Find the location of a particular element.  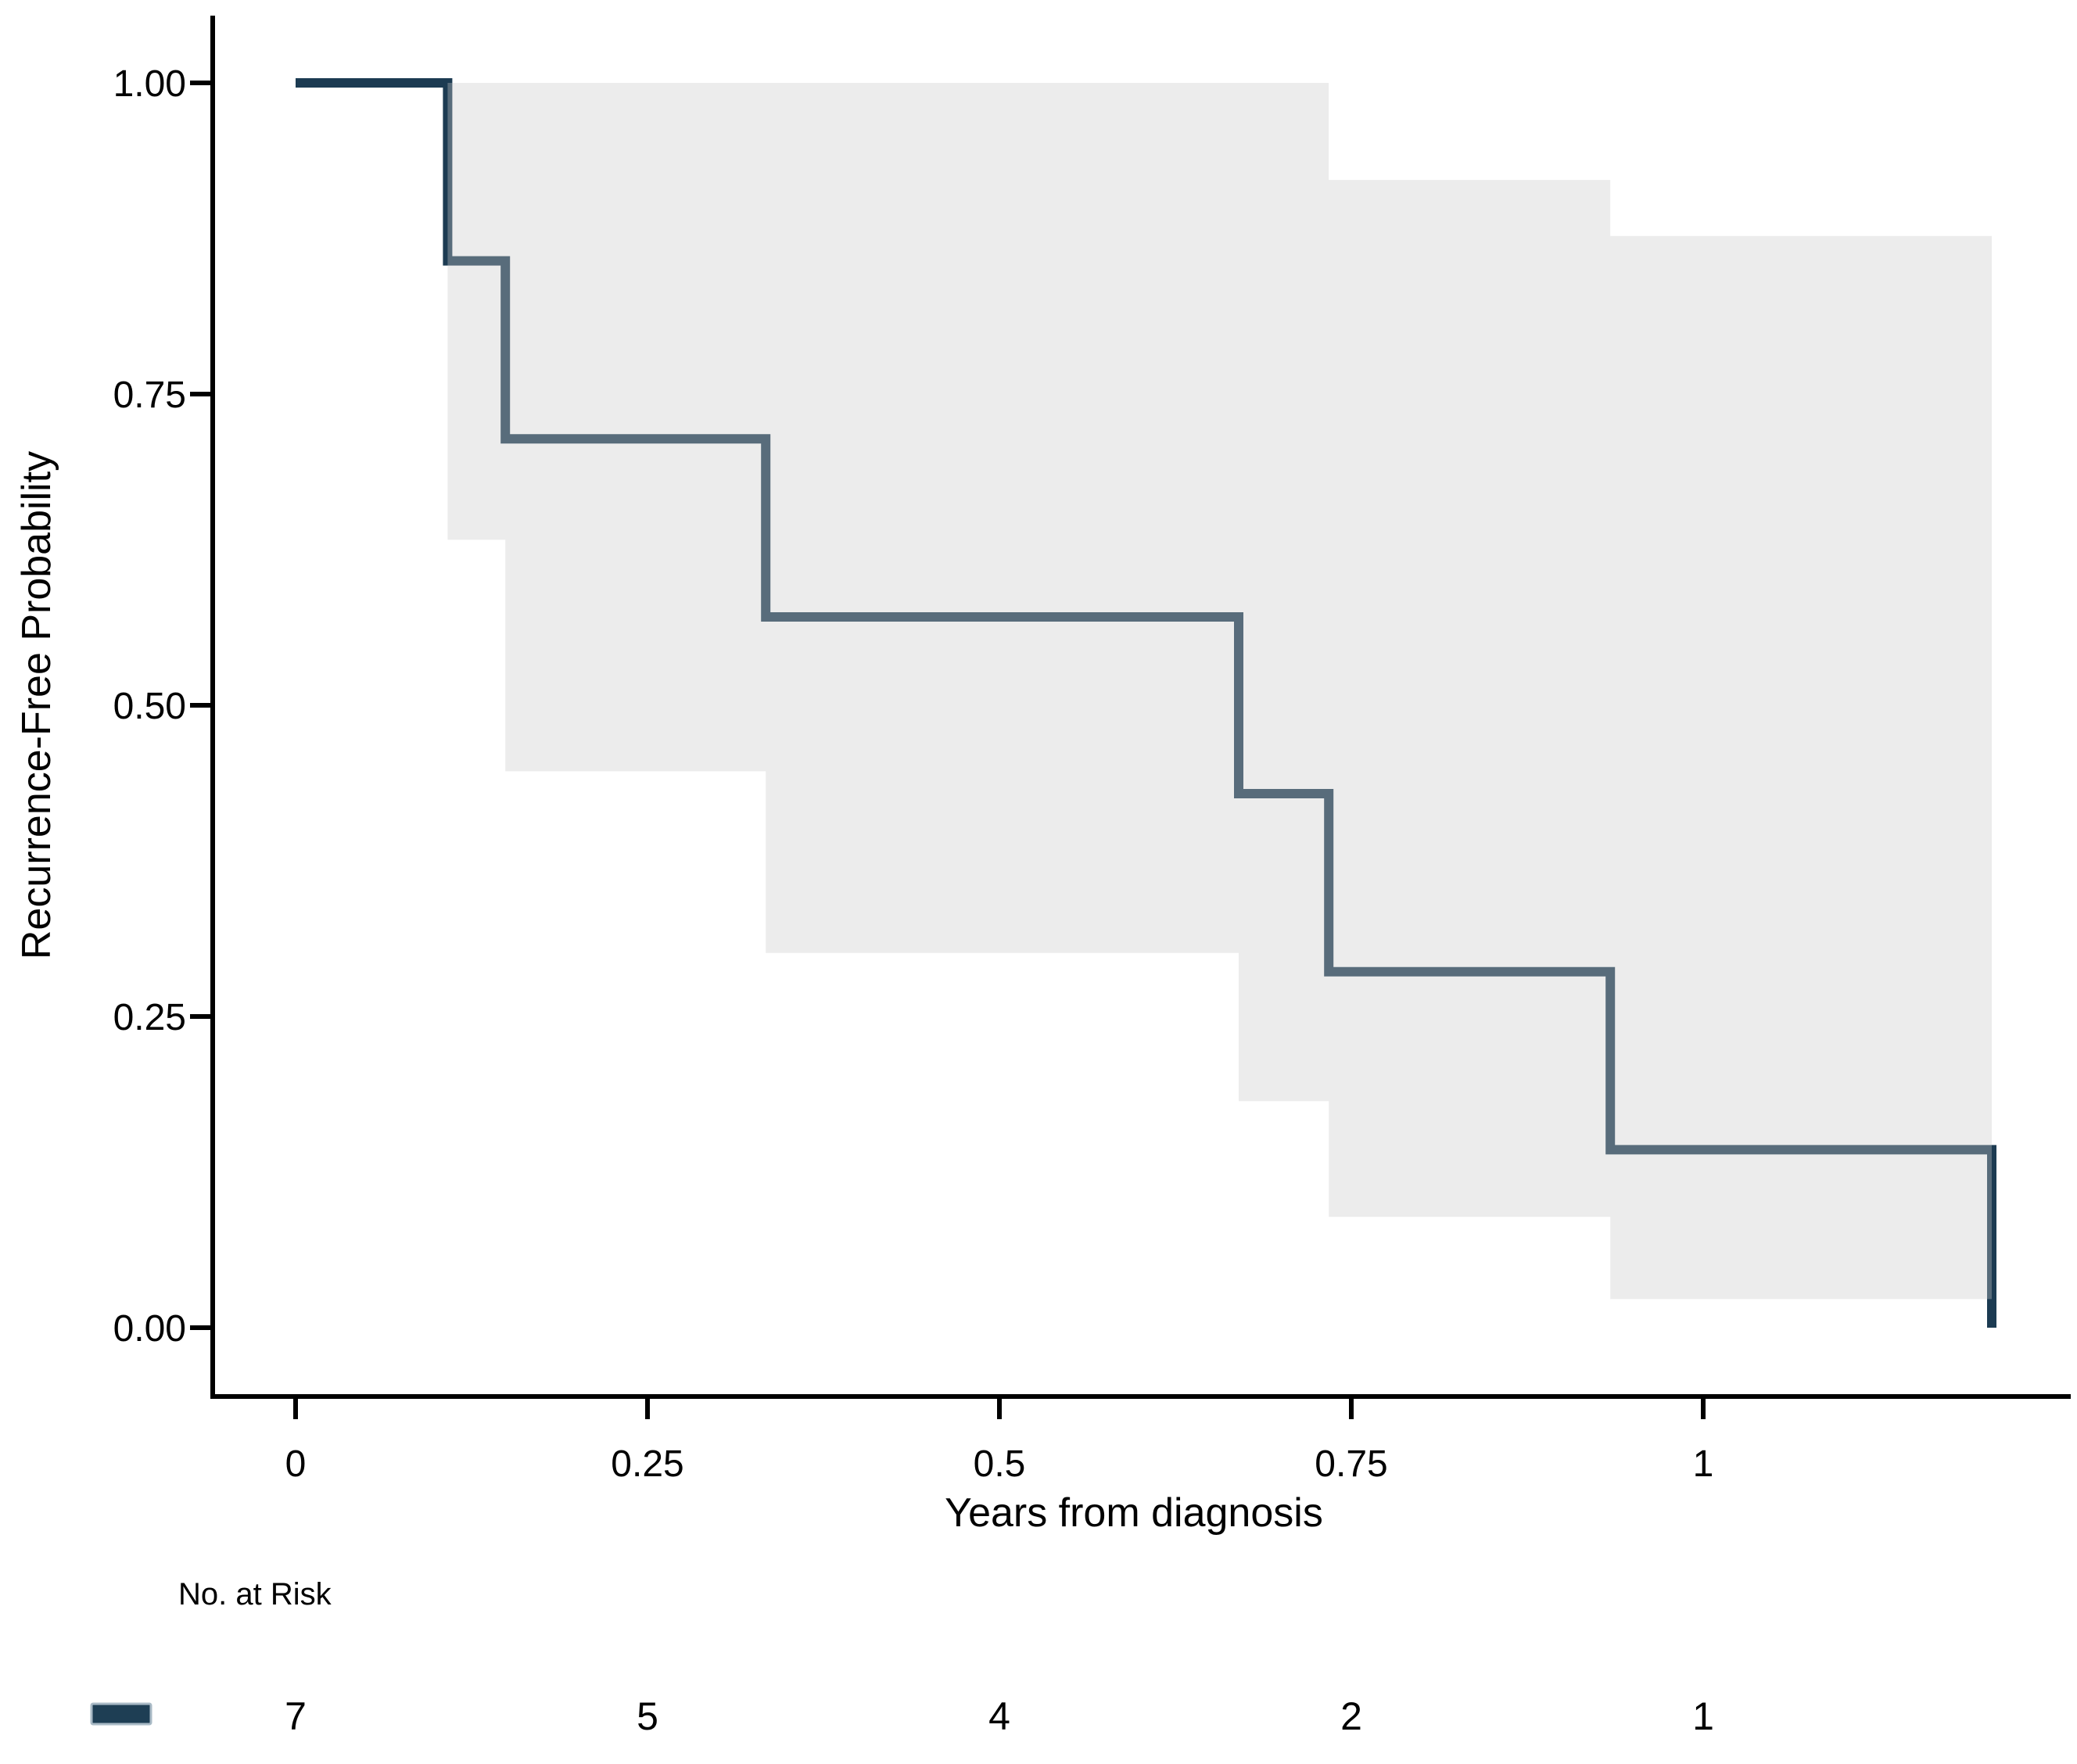

risk-count: 1 is located at coordinates (1703, 1716).